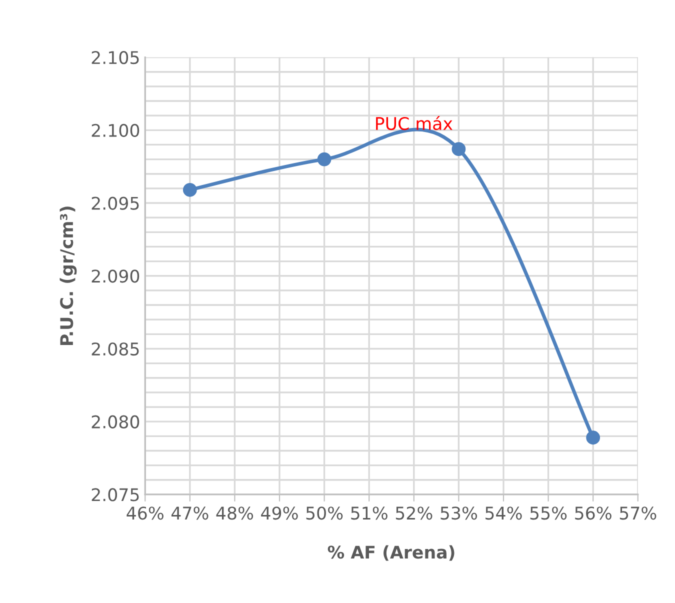 The image size is (675, 603). I want to click on y-tick-label: 2.075, so click(115, 495).